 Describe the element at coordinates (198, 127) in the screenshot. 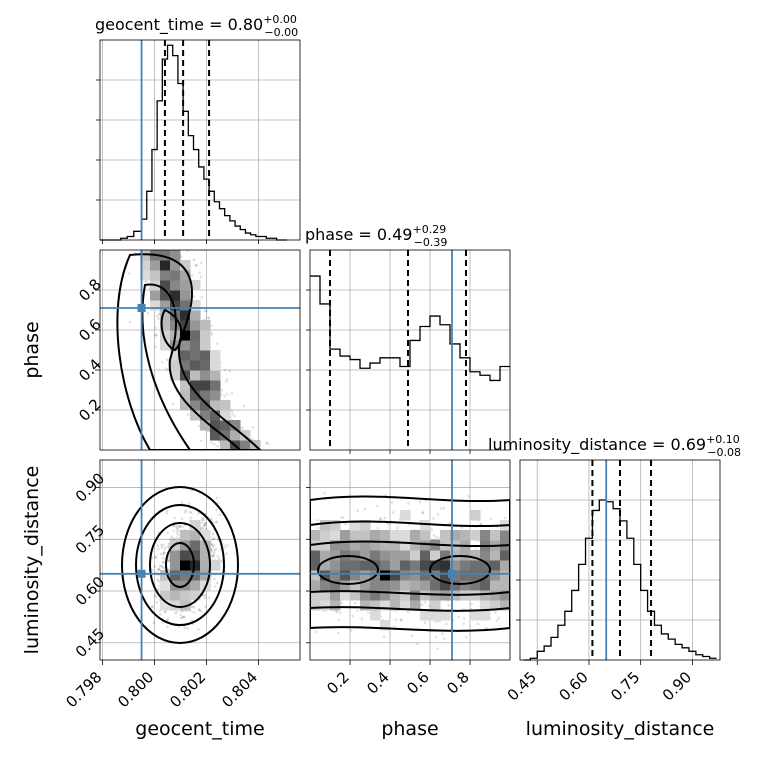

I see `histogram-panel-geocent_time: geocent_time = 0.80+0.00 −0.00` at that location.